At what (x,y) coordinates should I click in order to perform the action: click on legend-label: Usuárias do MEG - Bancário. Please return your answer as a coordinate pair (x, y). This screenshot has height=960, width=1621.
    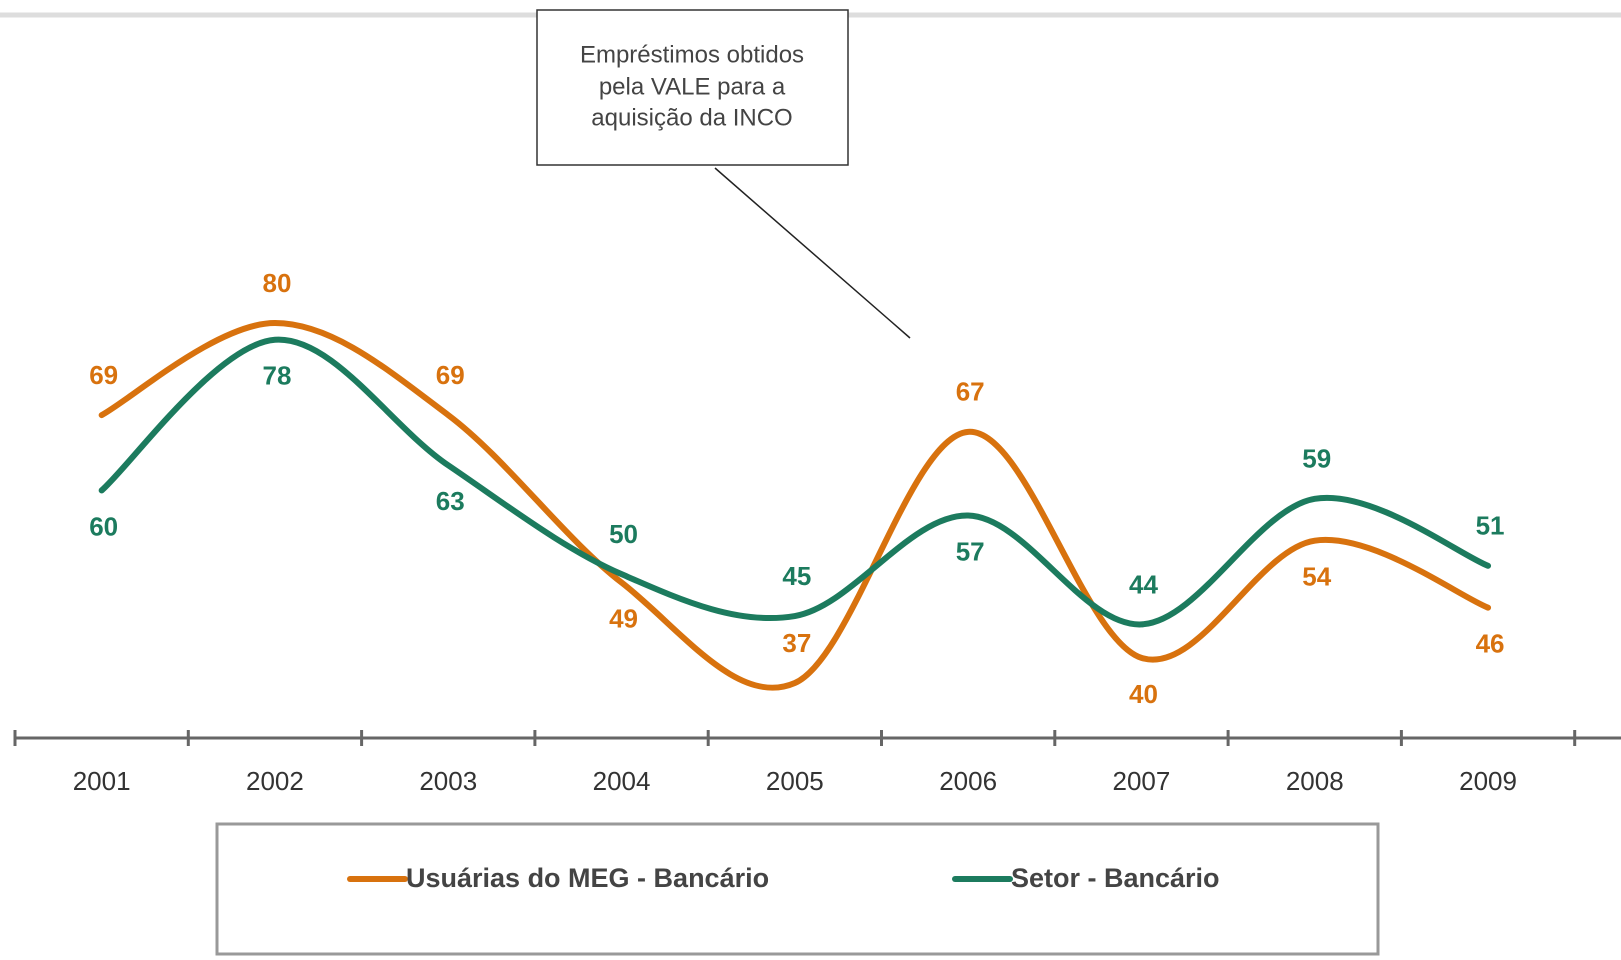
    Looking at the image, I should click on (587, 878).